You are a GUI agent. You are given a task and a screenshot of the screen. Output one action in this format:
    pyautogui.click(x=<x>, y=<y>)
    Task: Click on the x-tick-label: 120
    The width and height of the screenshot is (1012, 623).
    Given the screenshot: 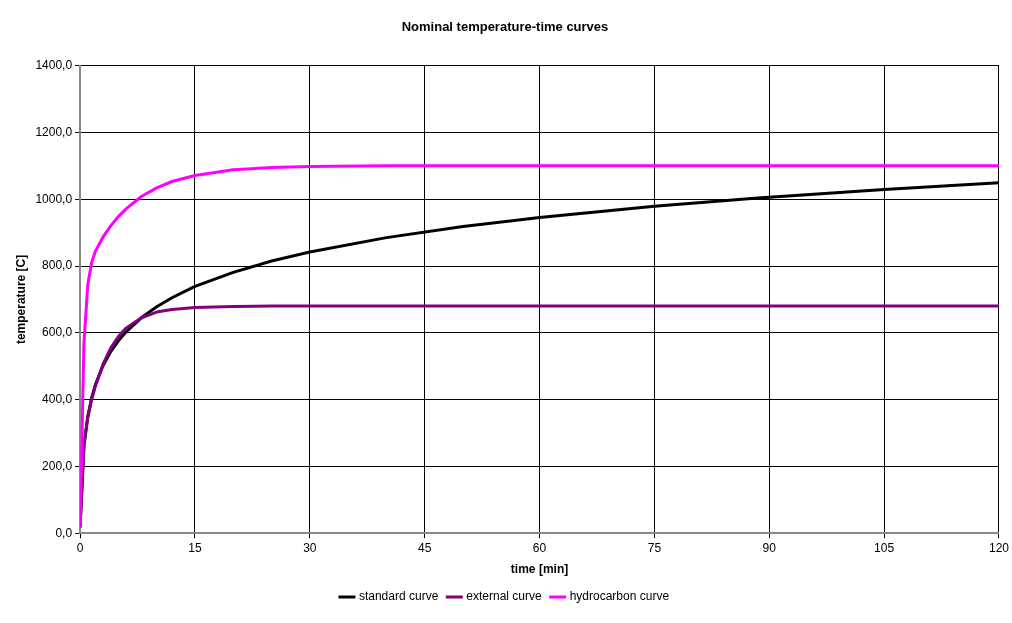 What is the action you would take?
    pyautogui.click(x=999, y=547)
    